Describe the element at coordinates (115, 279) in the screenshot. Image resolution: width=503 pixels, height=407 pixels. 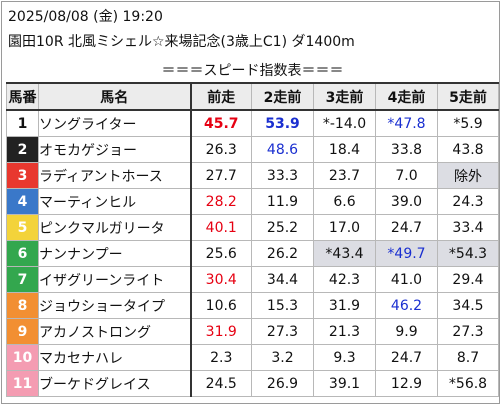
I see `horse-name: イザグリーンライト` at that location.